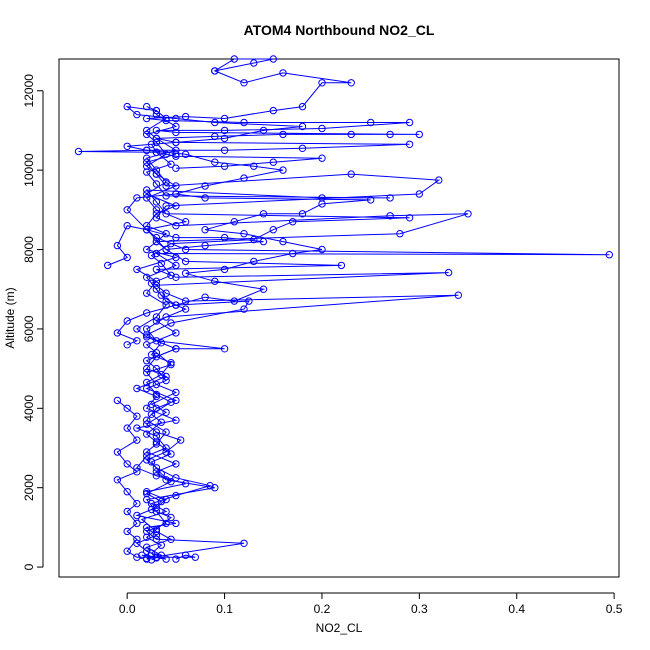 The image size is (650, 650). What do you see at coordinates (29, 91) in the screenshot?
I see `y-tick-label: 12000` at bounding box center [29, 91].